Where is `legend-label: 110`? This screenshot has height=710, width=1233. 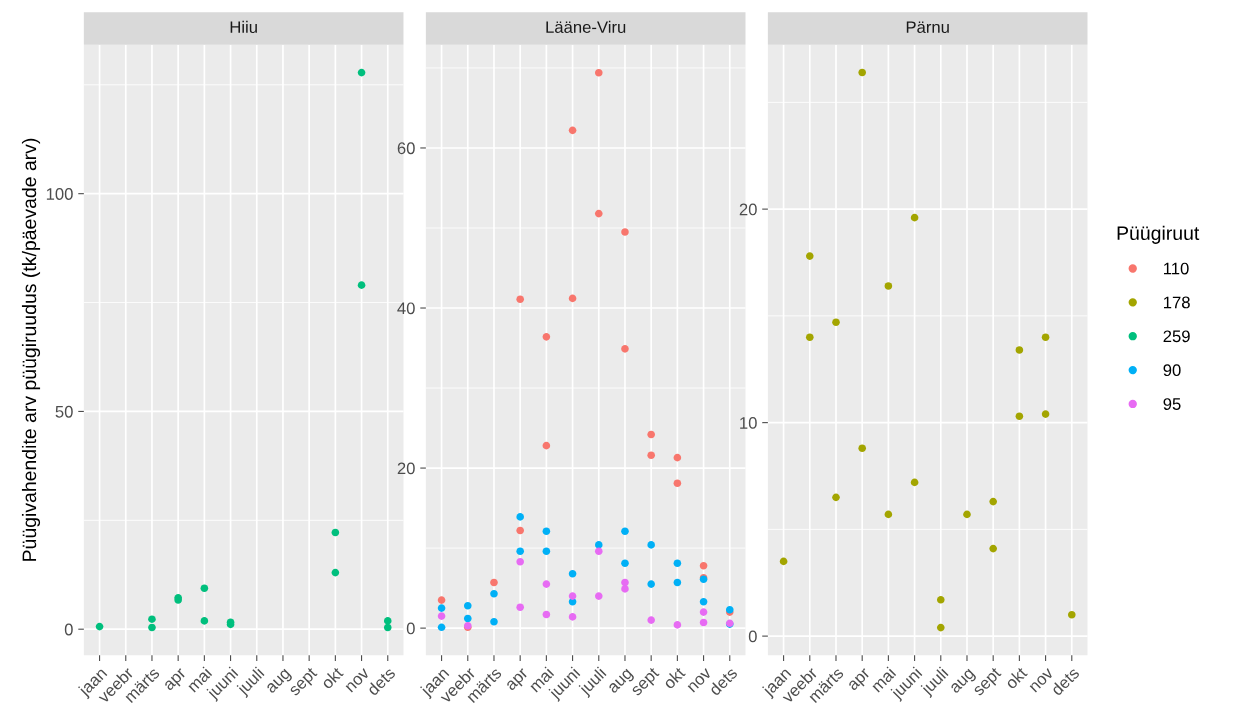
legend-label: 110 is located at coordinates (1176, 268).